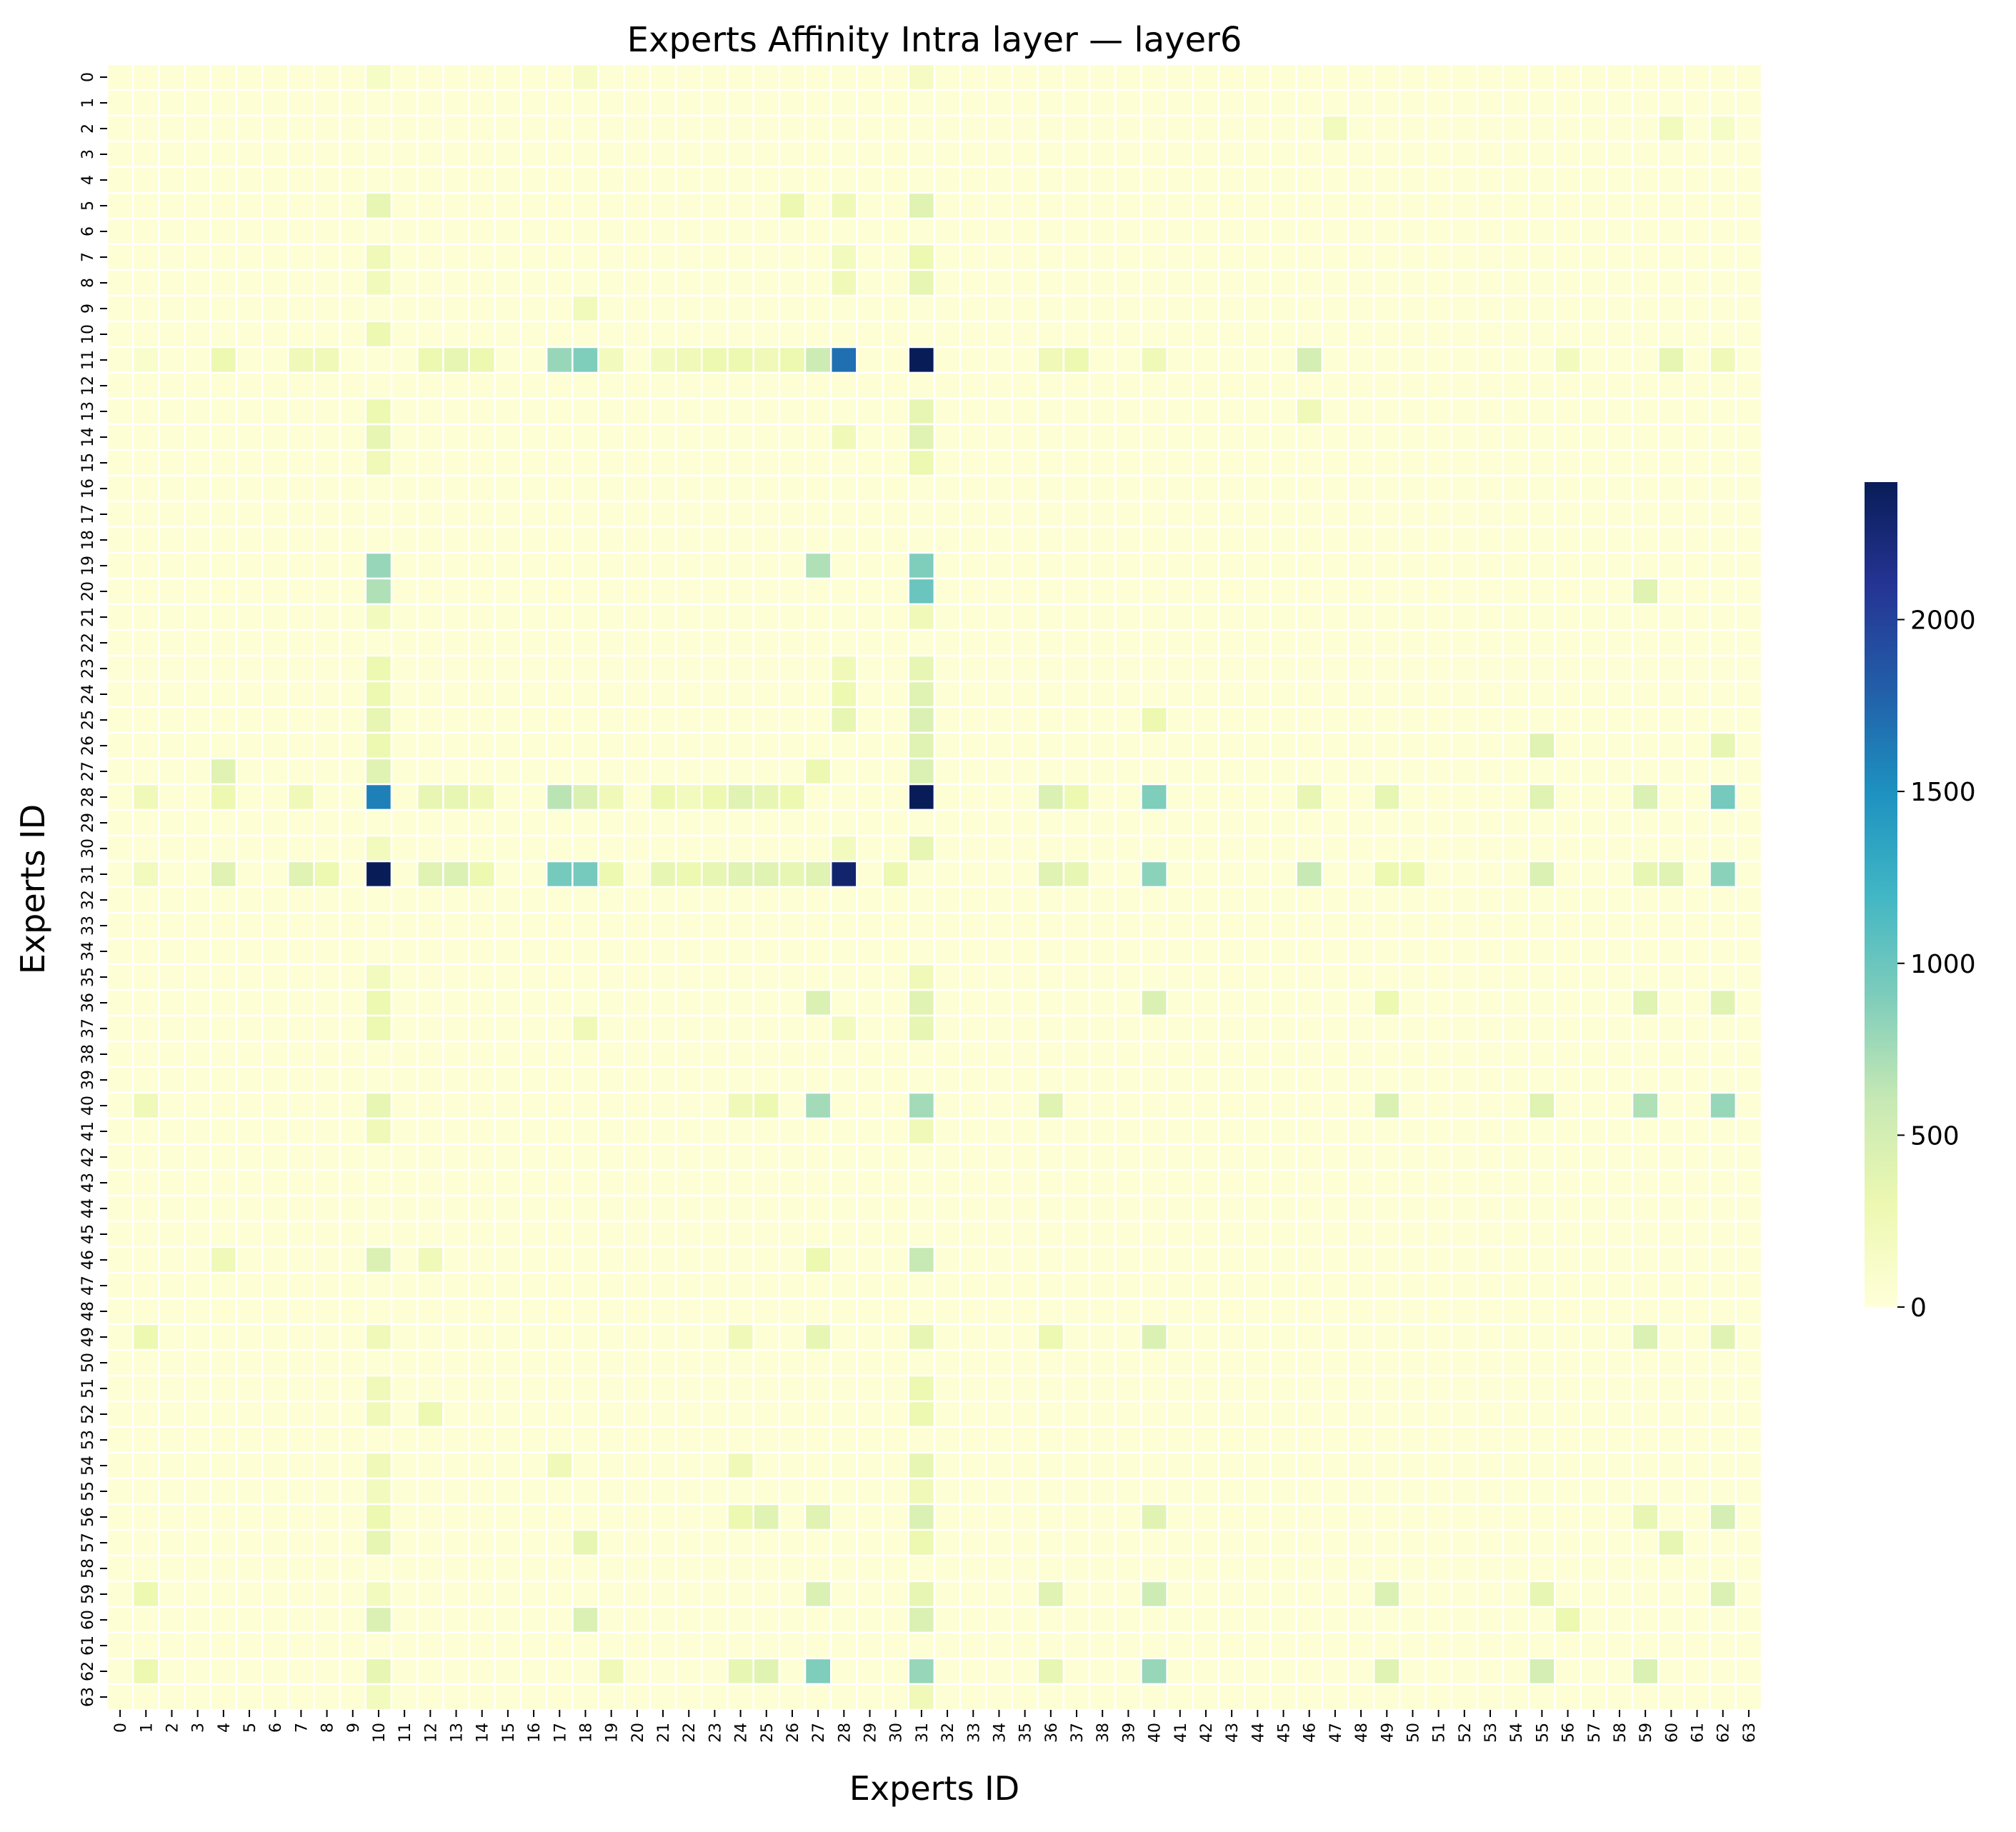 This screenshot has width=2016, height=1832. Describe the element at coordinates (560, 1733) in the screenshot. I see `x-tick-label: 17` at that location.